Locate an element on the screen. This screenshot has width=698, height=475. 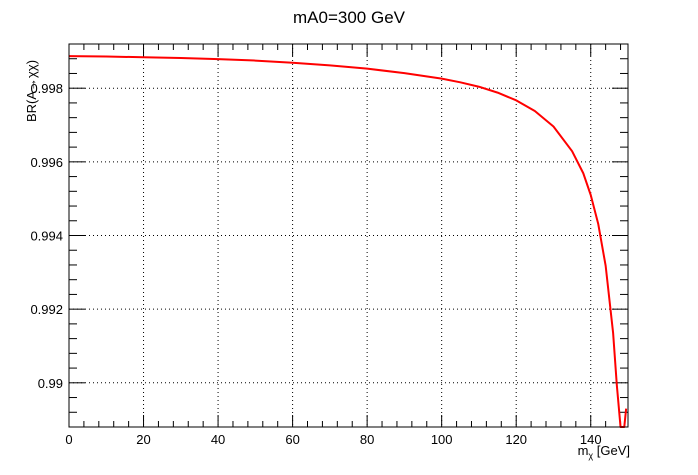
y-tick-label: 0.996 is located at coordinates (46, 162).